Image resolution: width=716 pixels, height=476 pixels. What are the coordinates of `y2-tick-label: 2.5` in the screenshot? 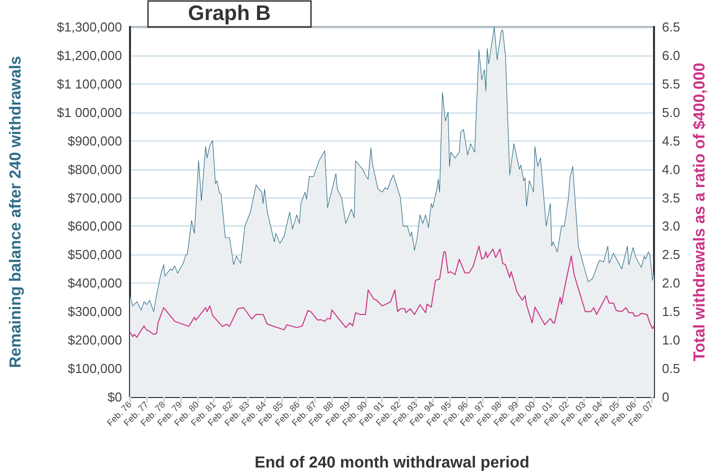 It's located at (671, 254).